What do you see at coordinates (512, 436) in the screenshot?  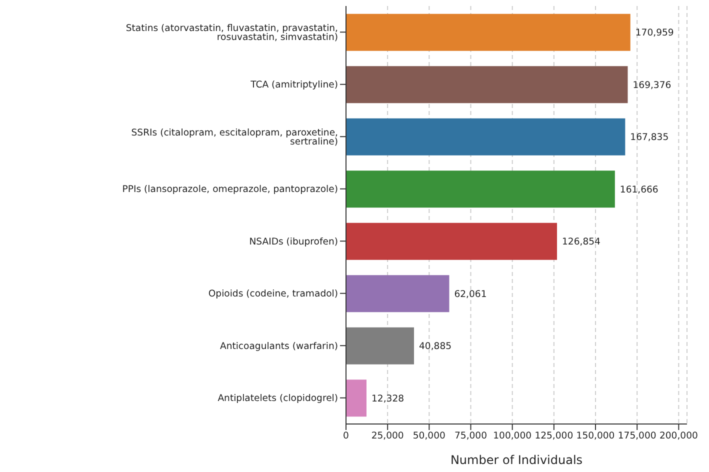 I see `x-tick-label: 100,000` at bounding box center [512, 436].